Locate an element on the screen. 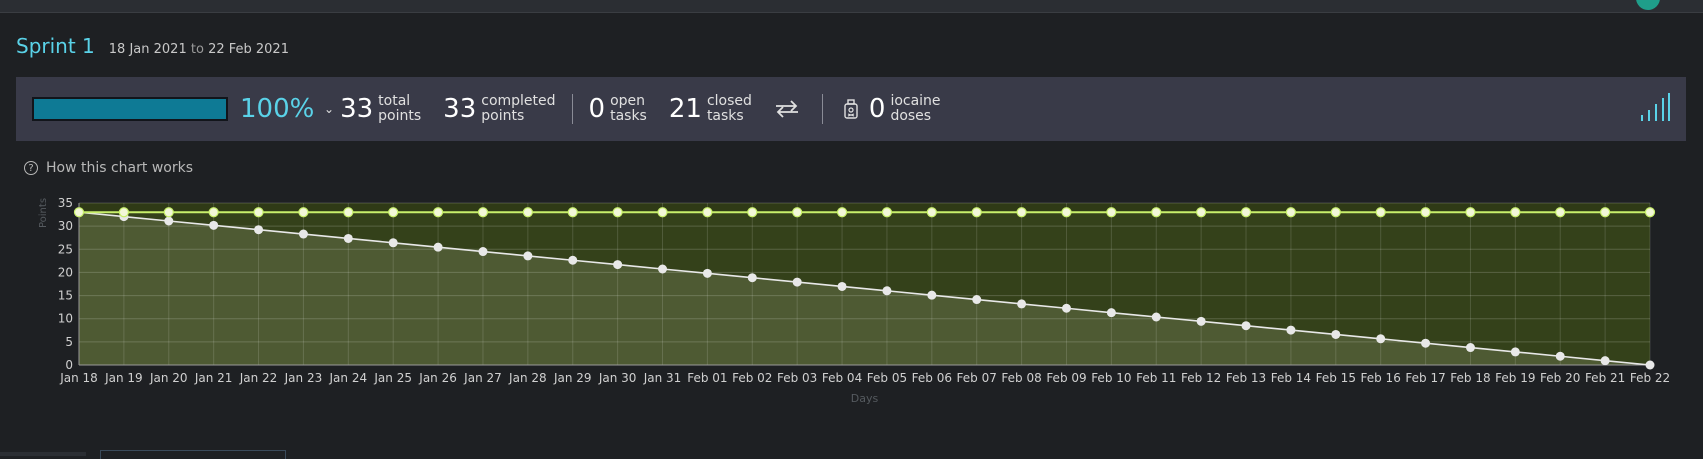 This screenshot has width=1703, height=459. x-tick-label: Feb 08 is located at coordinates (1021, 378).